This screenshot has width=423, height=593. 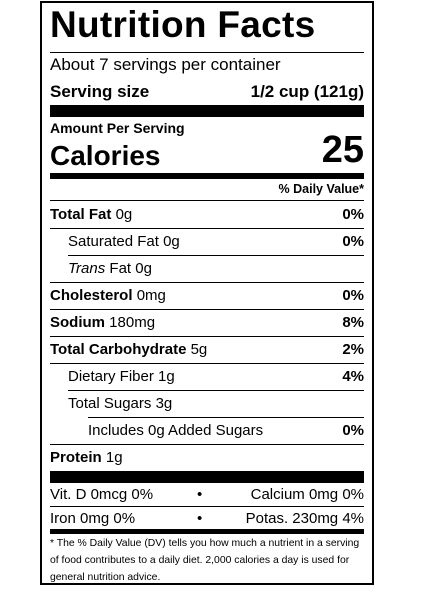 I want to click on amount-per-serving: Amount Per Serving, so click(x=117, y=128).